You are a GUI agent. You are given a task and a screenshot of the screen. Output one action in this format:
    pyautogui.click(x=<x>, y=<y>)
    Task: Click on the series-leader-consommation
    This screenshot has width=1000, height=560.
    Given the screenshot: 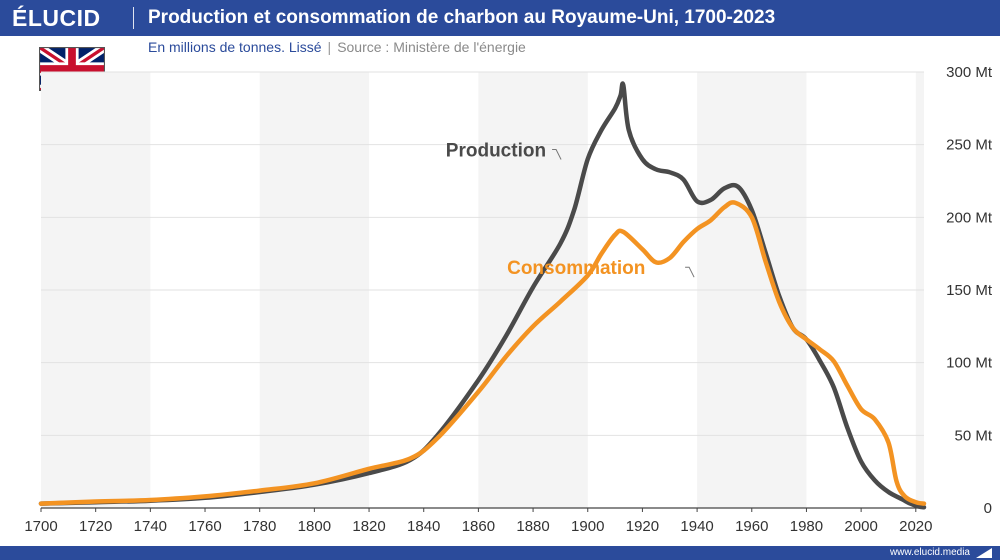 What is the action you would take?
    pyautogui.click(x=690, y=272)
    